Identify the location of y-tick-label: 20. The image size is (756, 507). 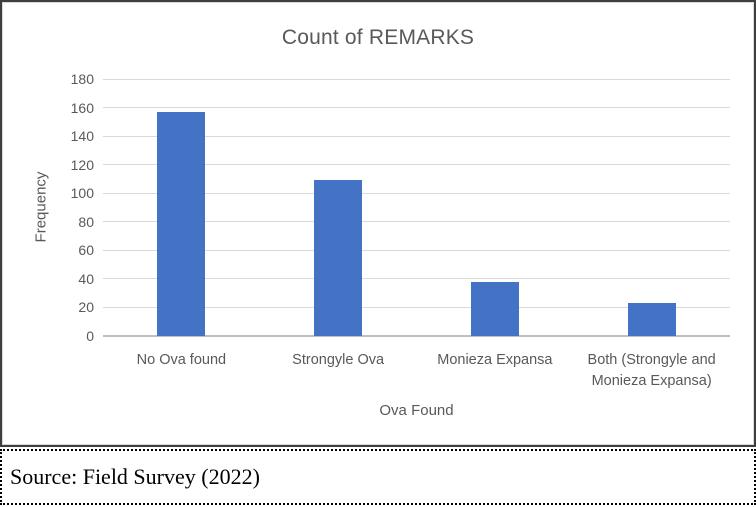
(86, 307).